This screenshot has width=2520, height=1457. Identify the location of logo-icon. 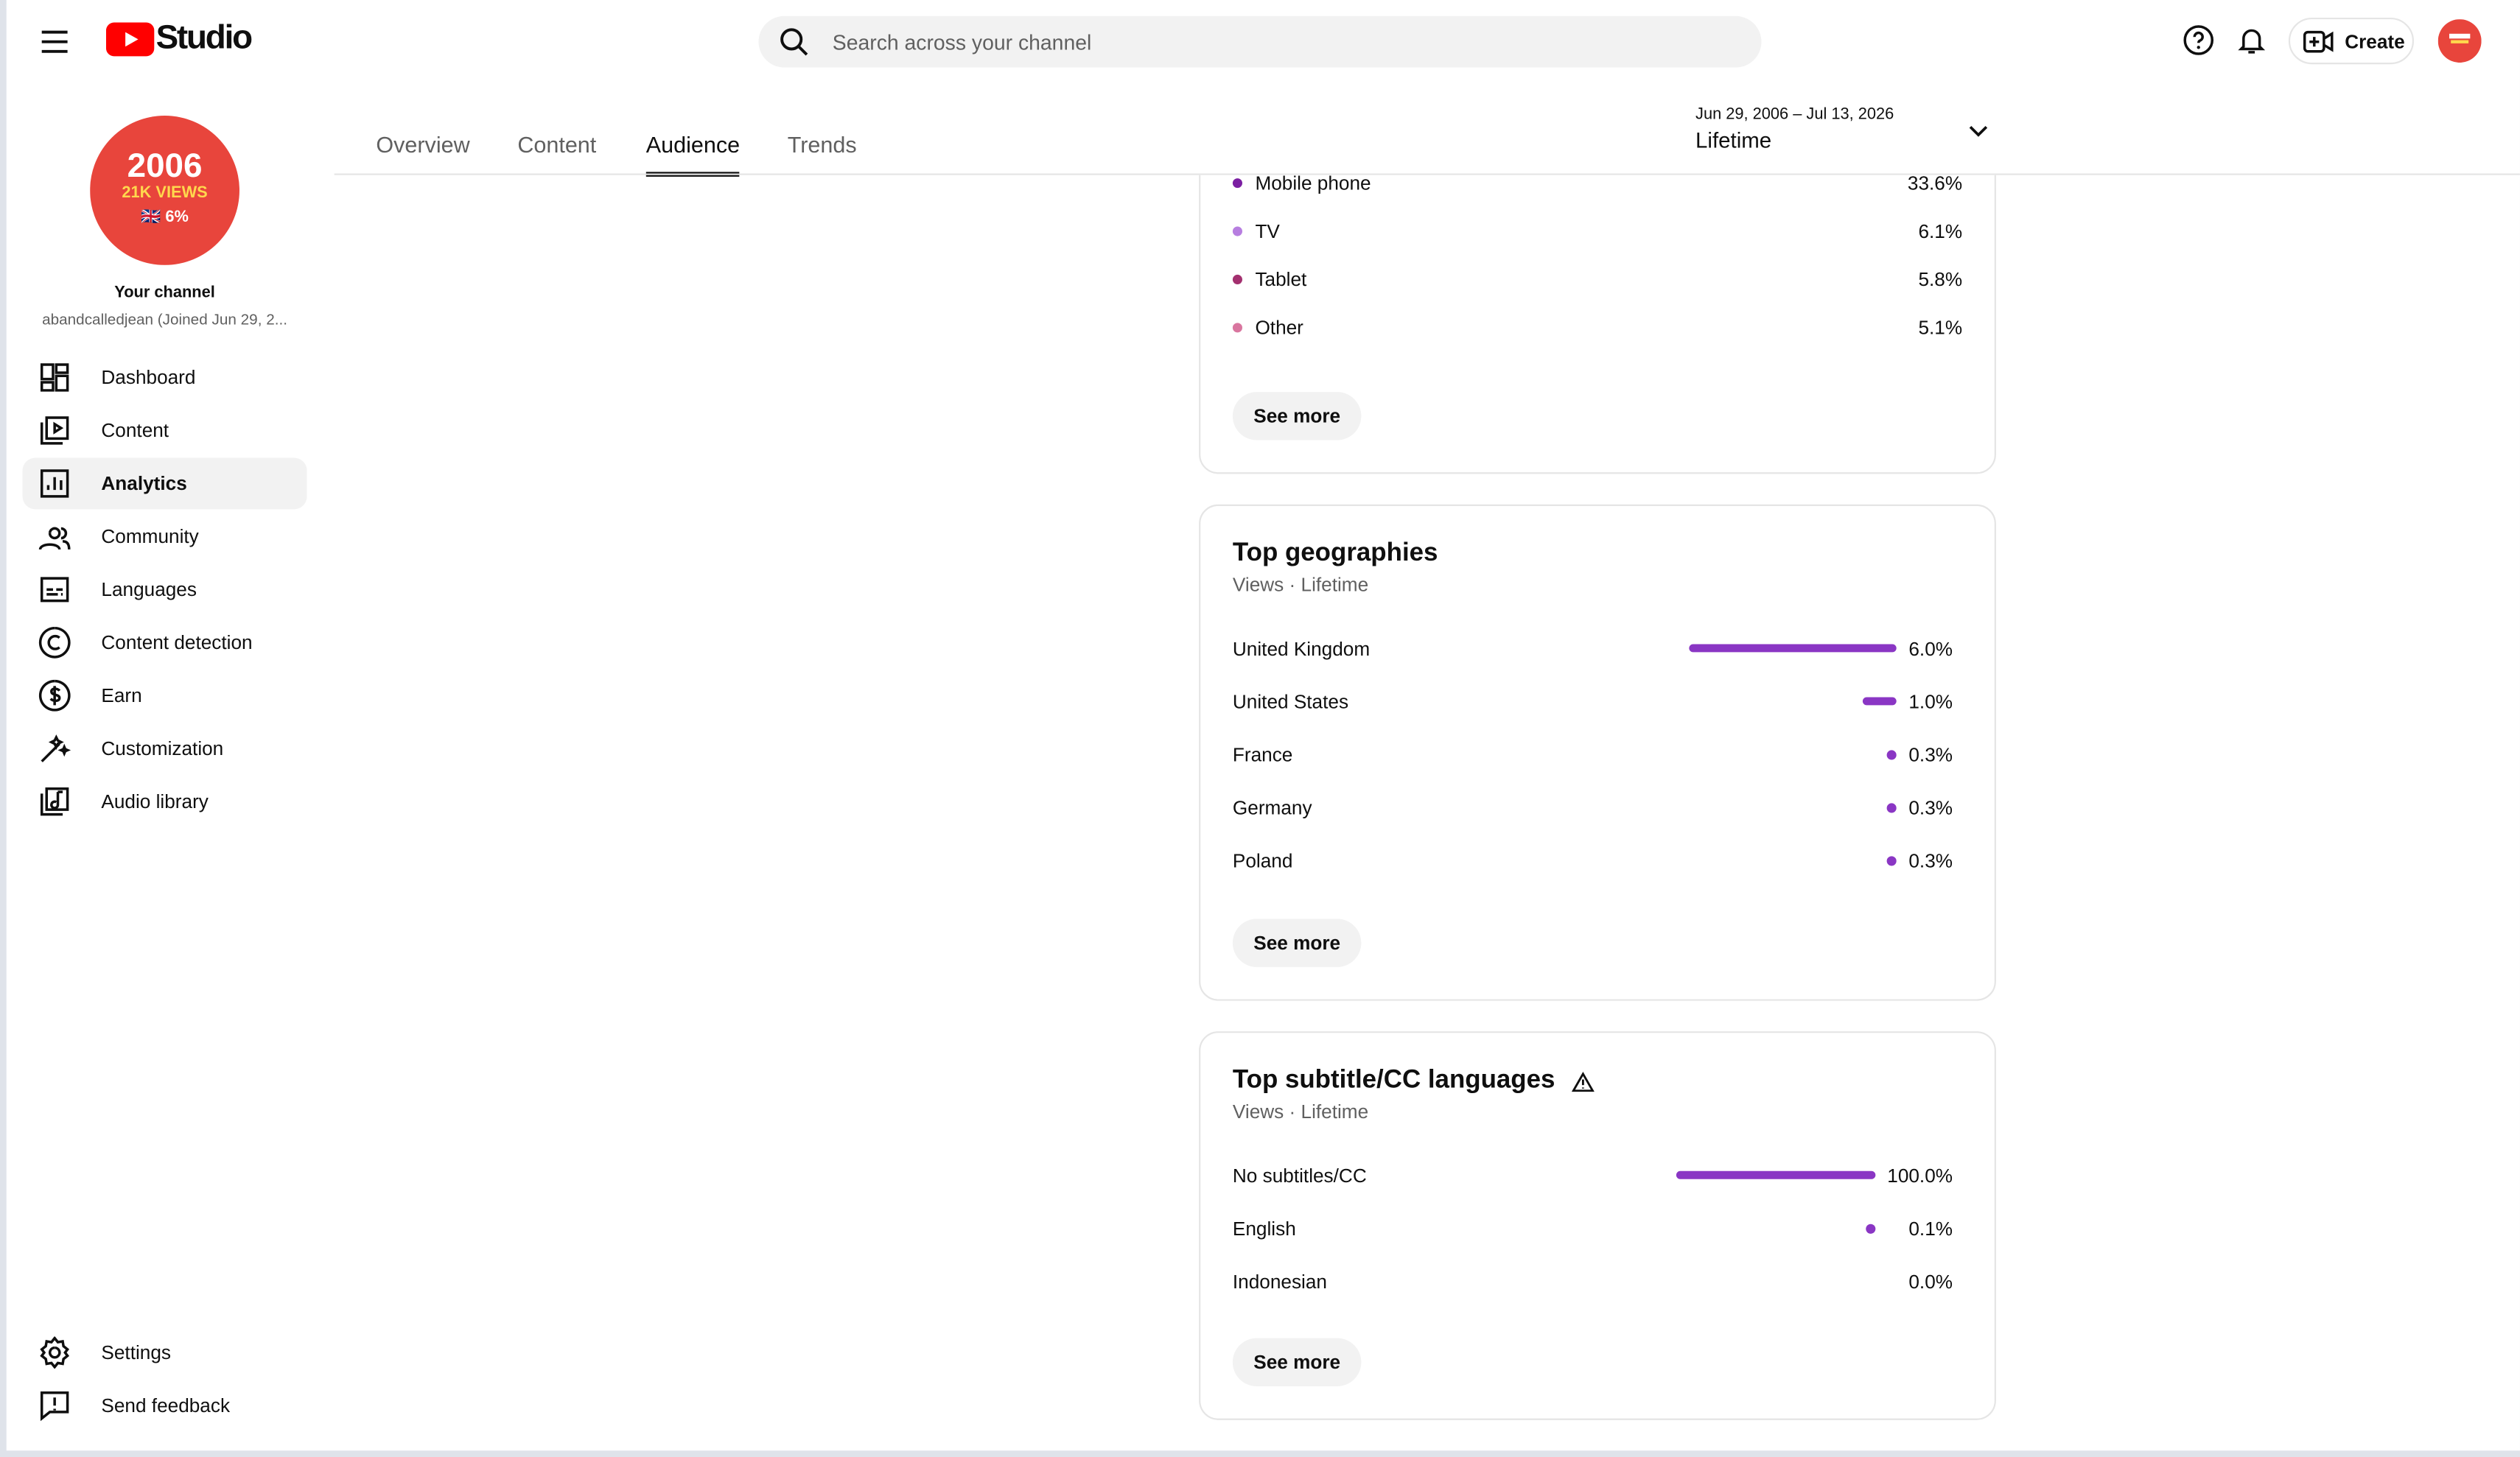
(130, 40).